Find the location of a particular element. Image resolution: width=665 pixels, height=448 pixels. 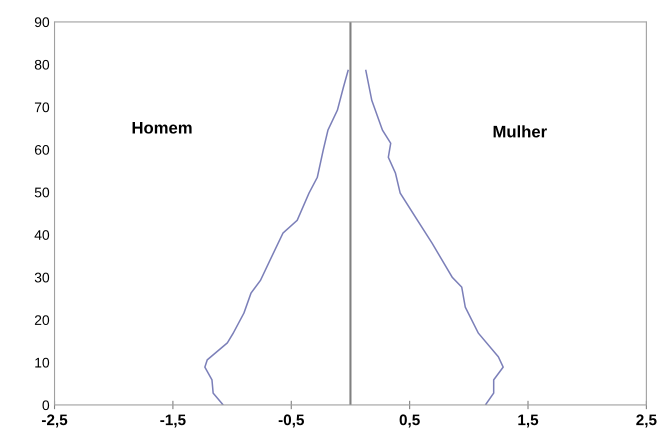

y-tick-label: 30 is located at coordinates (42, 277).